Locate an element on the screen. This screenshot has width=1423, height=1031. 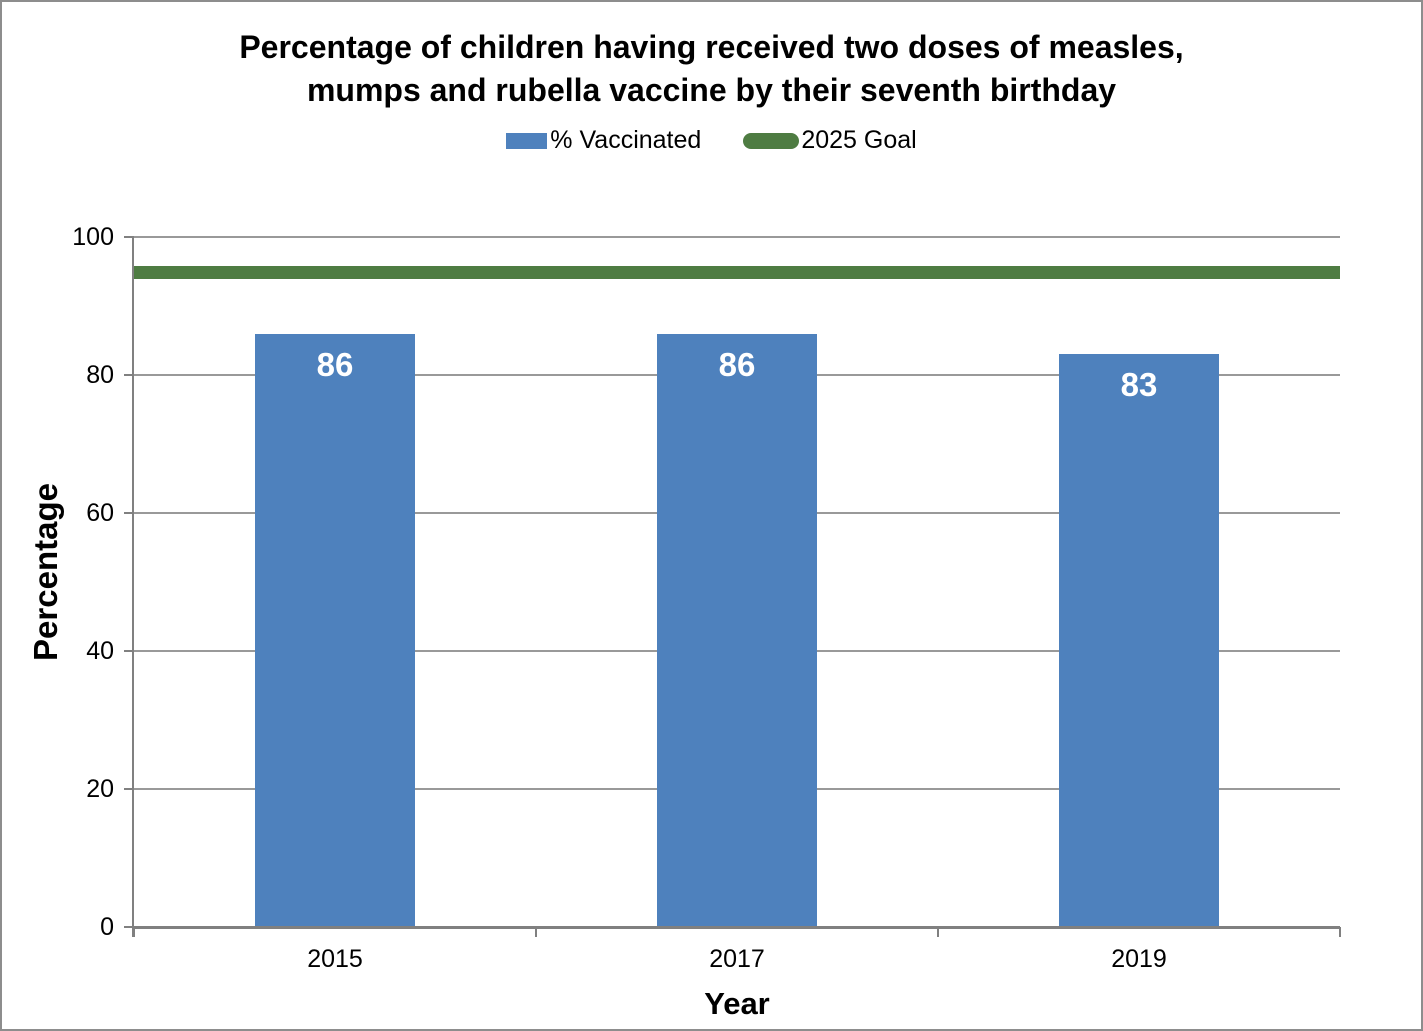
bar-value-label: 83 is located at coordinates (1139, 385).